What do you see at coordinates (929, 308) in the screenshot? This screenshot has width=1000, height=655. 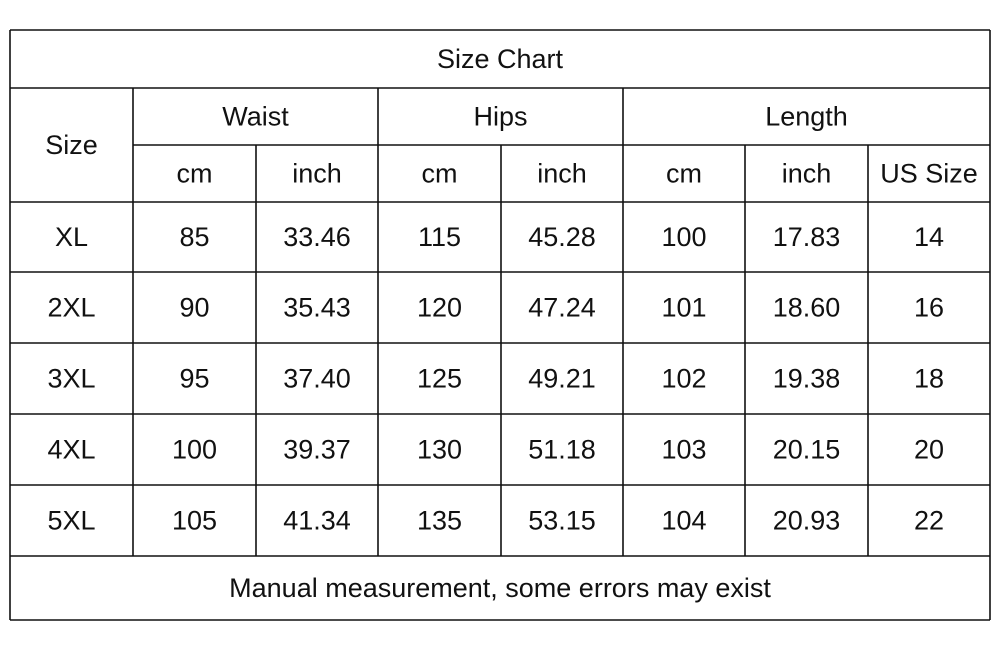 I see `table-cell: 16` at bounding box center [929, 308].